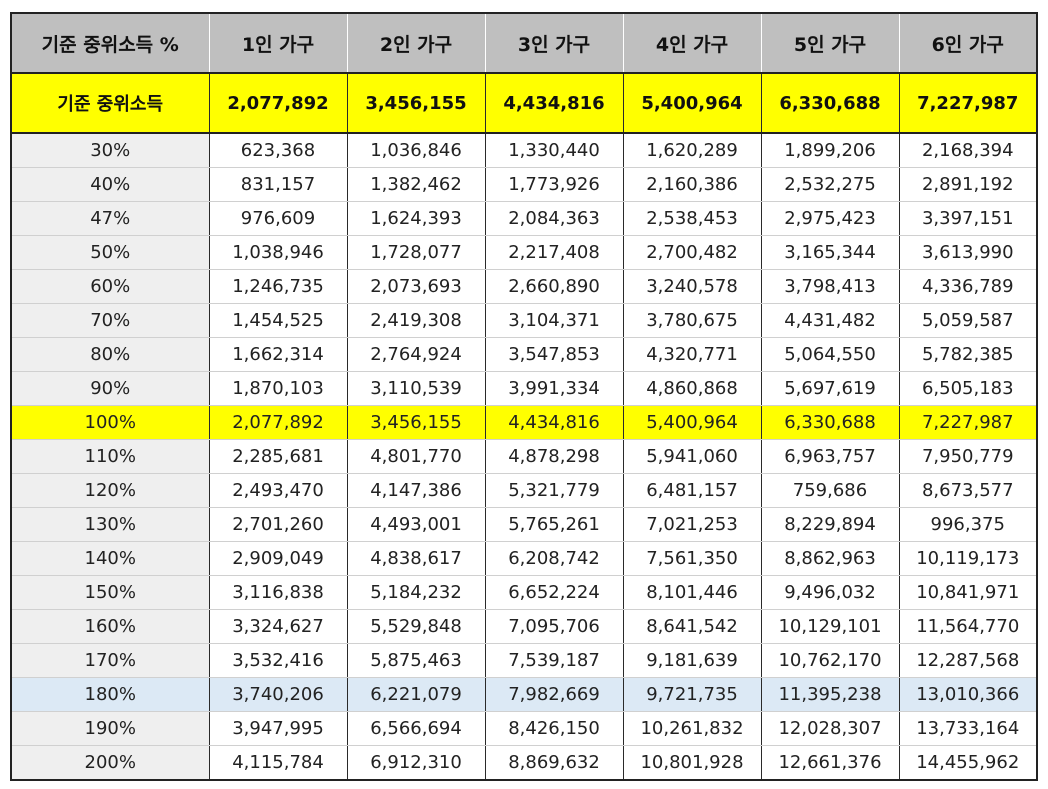 The height and width of the screenshot is (789, 1048). Describe the element at coordinates (967, 320) in the screenshot. I see `income-cell-6-person: 5,059,587` at that location.